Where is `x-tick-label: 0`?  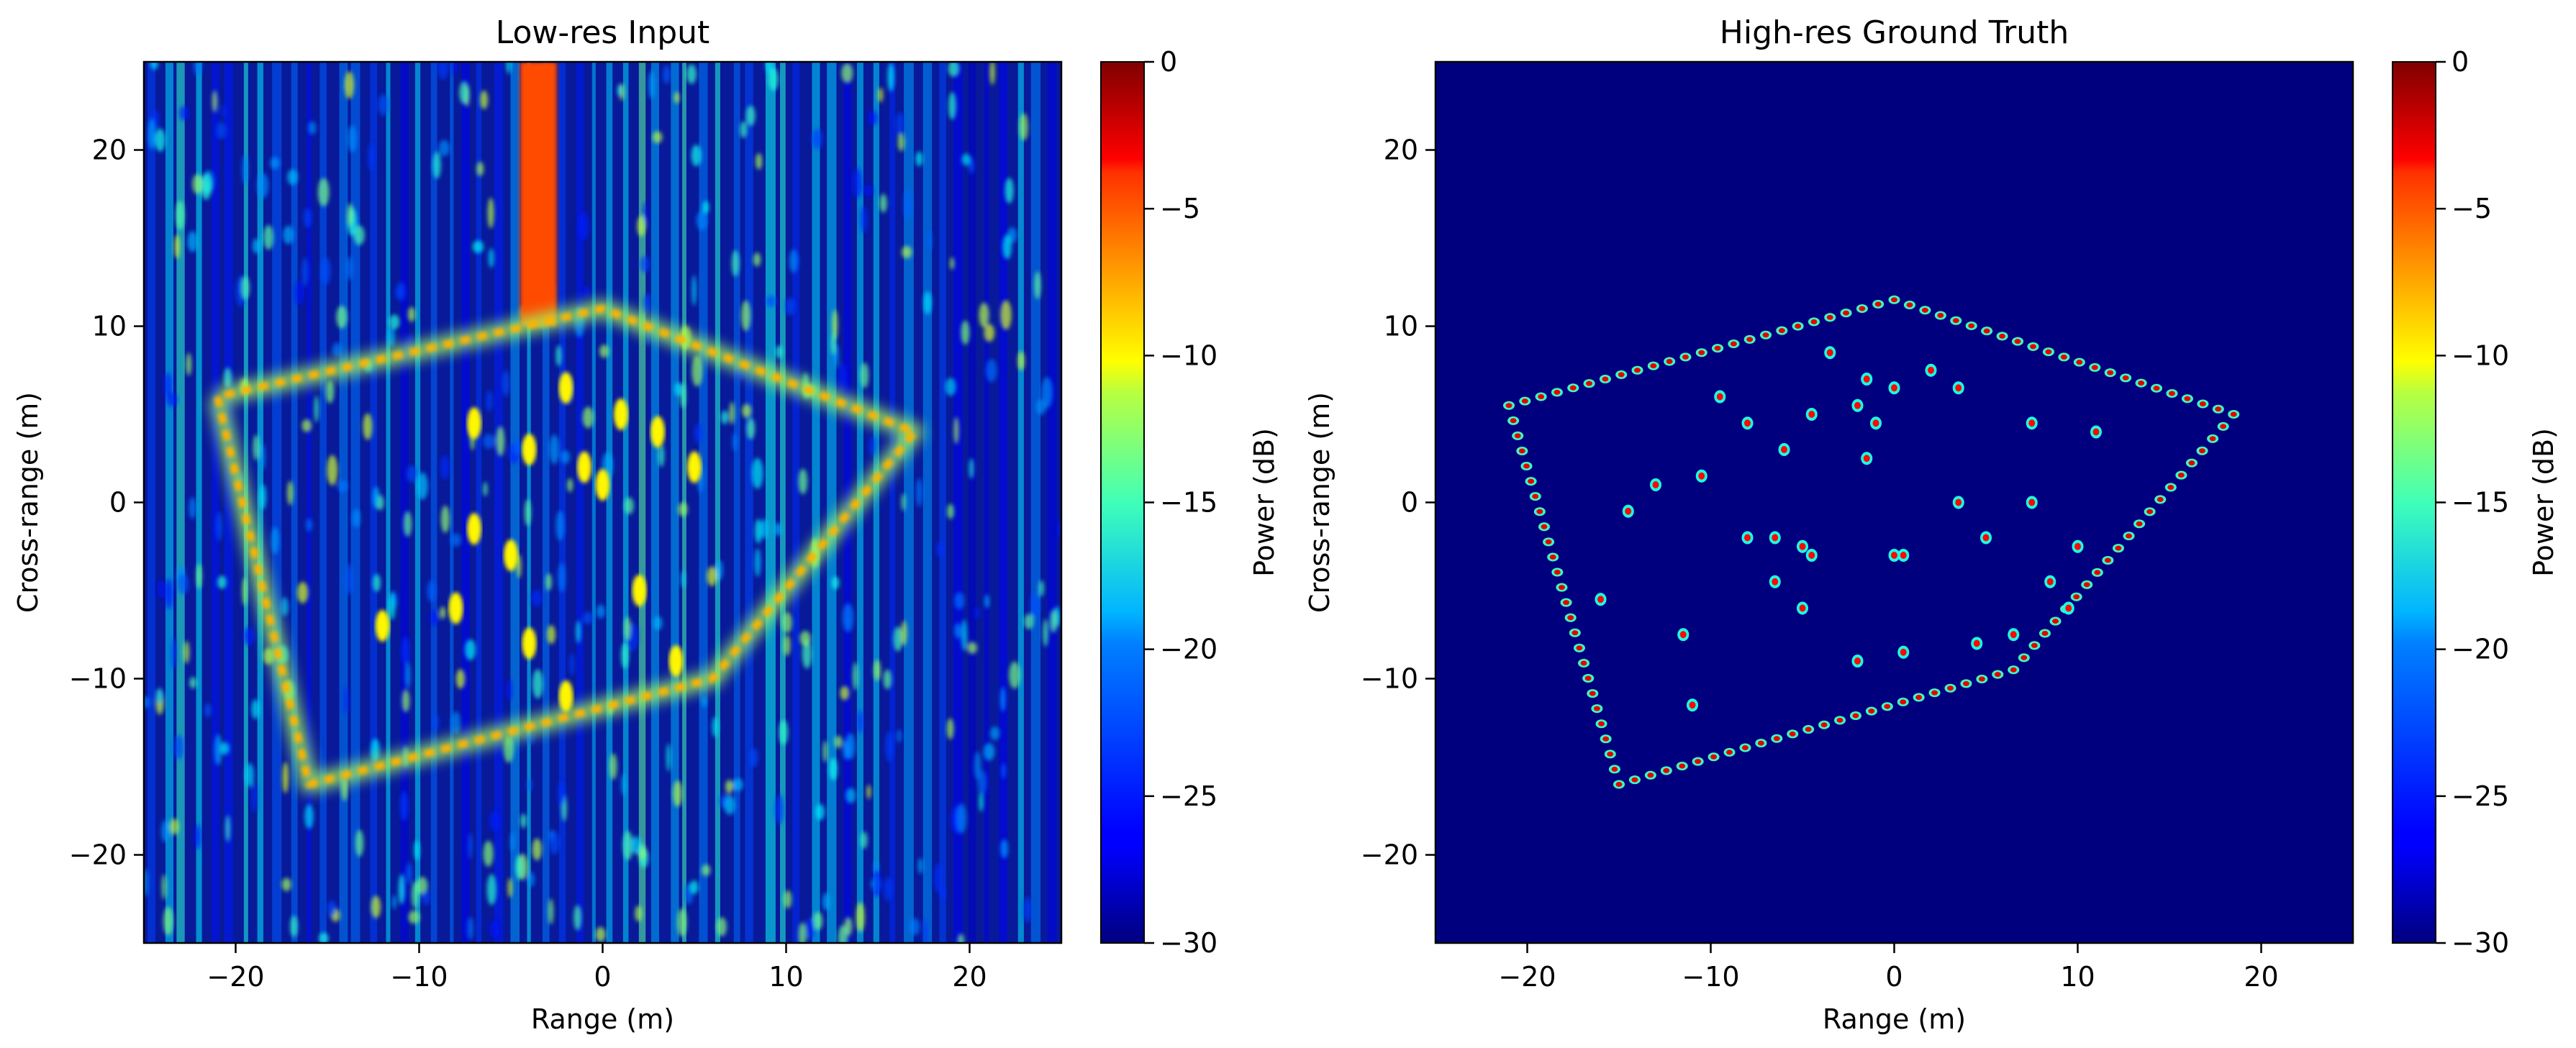 x-tick-label: 0 is located at coordinates (1894, 977).